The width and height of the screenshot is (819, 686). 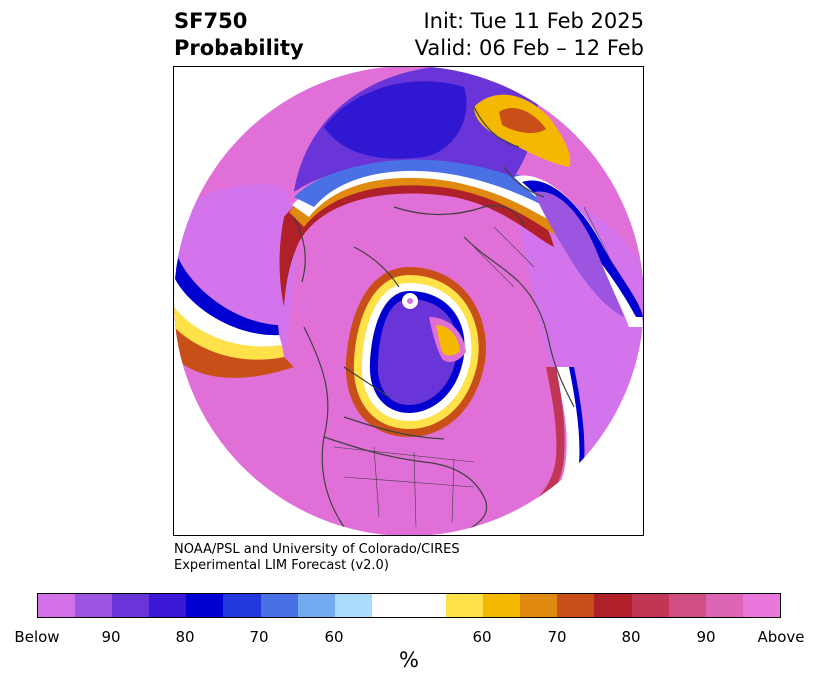 I want to click on hudson-warm-ring, so click(x=448, y=340).